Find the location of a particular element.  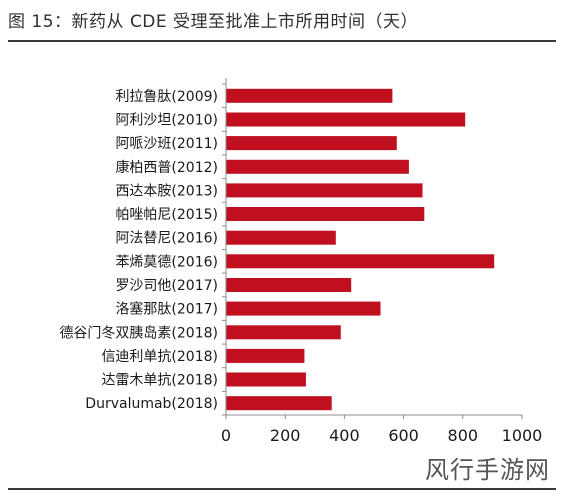

bottom-rule is located at coordinates (282, 489).